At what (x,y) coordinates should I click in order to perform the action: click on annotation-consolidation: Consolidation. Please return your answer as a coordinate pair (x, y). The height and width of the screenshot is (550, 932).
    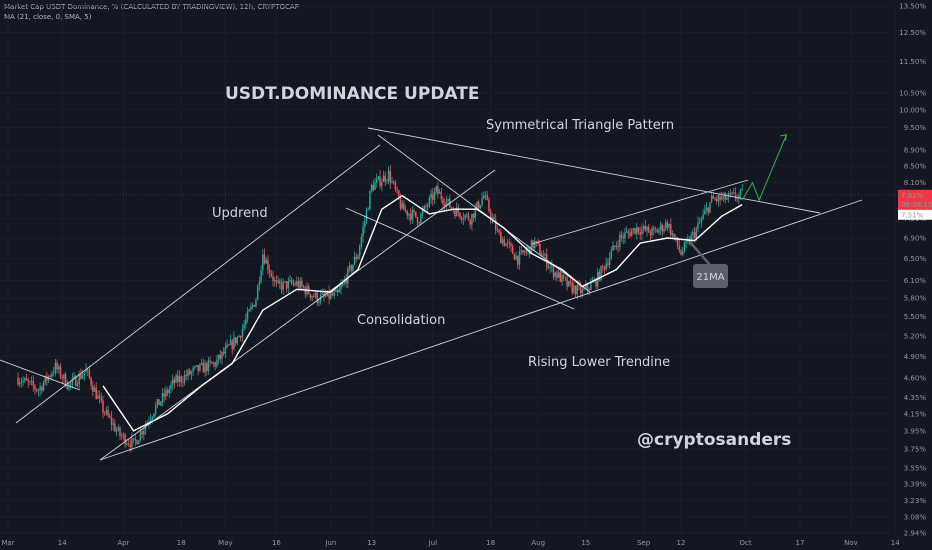
    Looking at the image, I should click on (401, 320).